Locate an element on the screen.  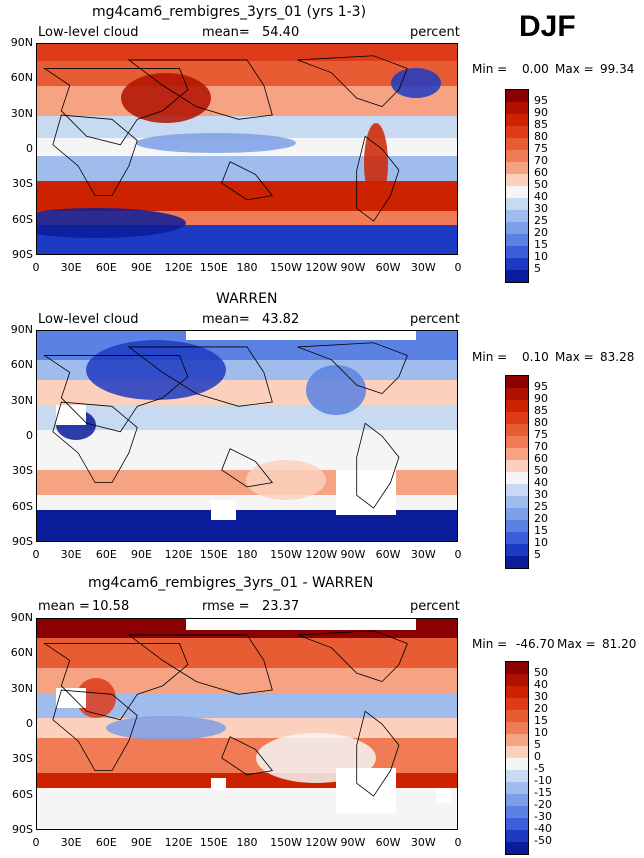
colorbar-label: 25 is located at coordinates (541, 220).